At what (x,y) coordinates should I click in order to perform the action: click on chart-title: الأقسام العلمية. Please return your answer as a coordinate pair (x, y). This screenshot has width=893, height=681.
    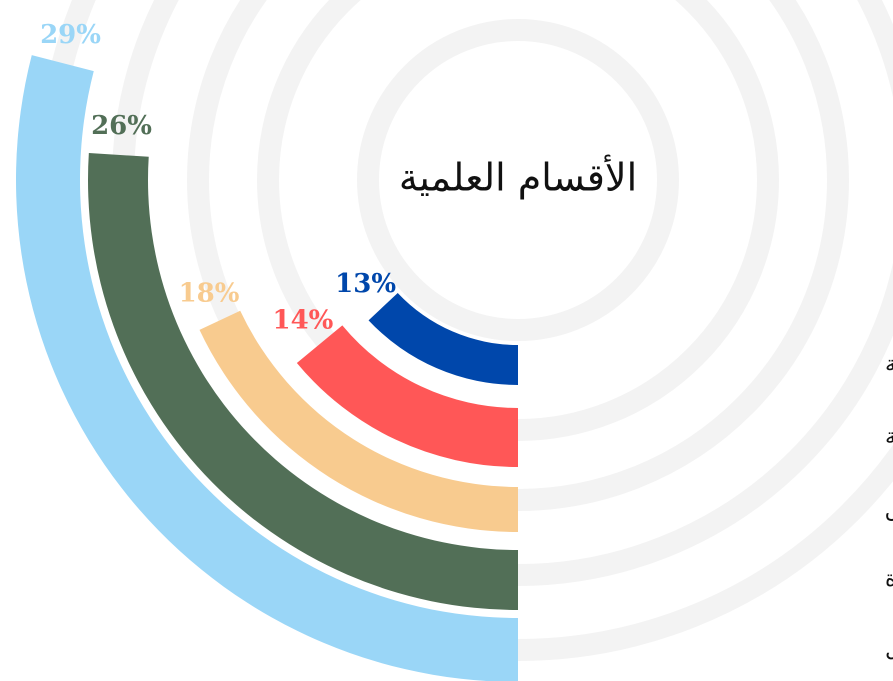
    Looking at the image, I should click on (518, 177).